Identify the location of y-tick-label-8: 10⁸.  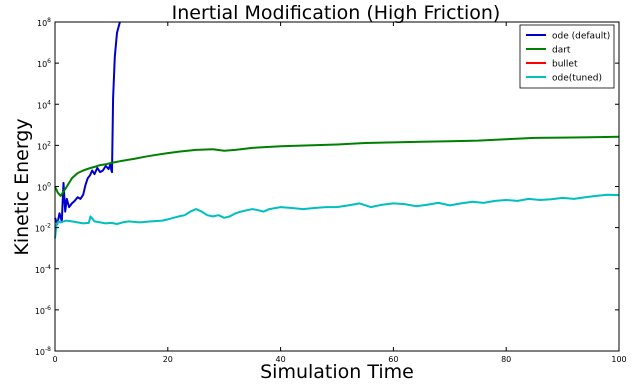
(44, 22).